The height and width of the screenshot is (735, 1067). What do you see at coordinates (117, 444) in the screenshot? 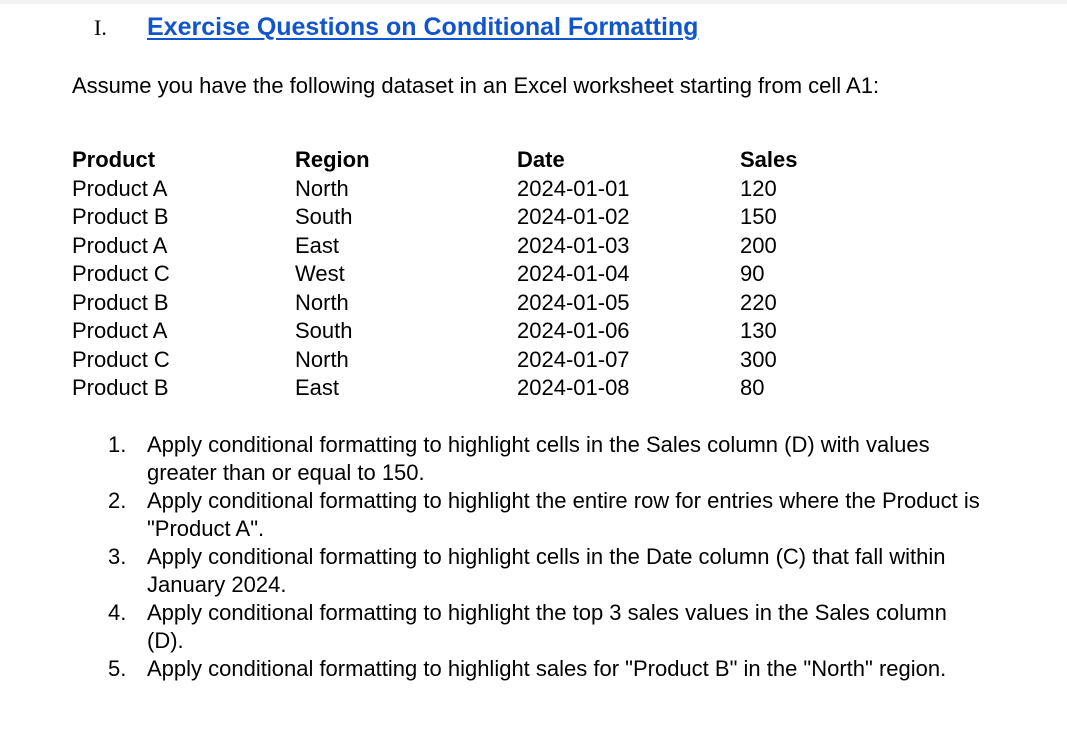
I see `question-number: 1.` at bounding box center [117, 444].